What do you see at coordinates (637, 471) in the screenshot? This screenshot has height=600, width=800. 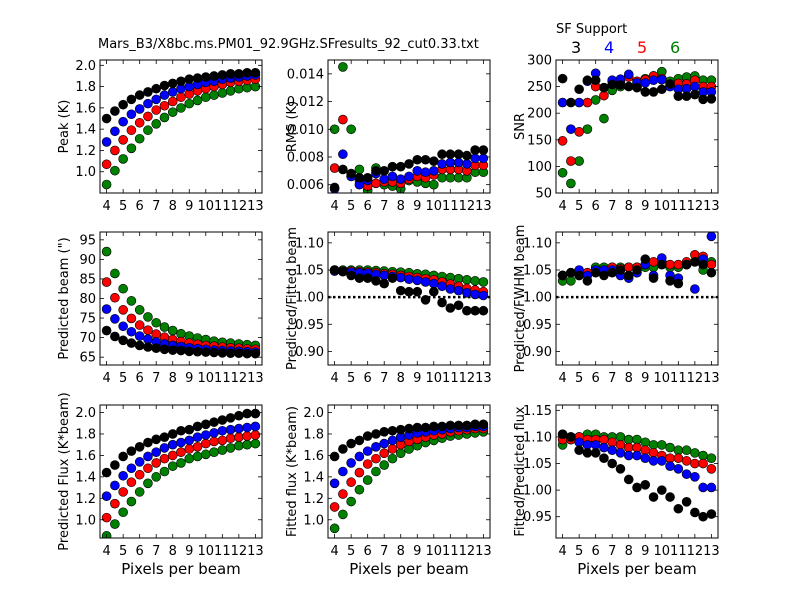 I see `axes-frame` at bounding box center [637, 471].